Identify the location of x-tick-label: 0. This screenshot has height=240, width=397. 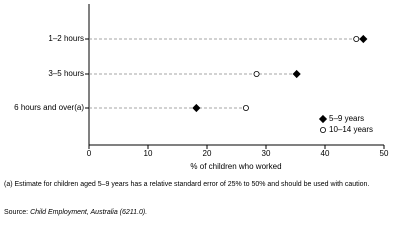
(89, 153).